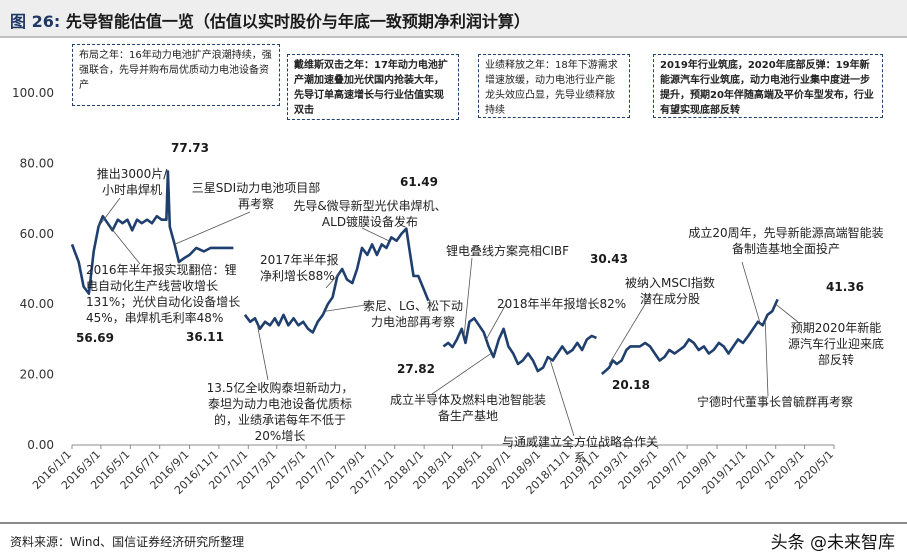 The width and height of the screenshot is (907, 558). What do you see at coordinates (453, 540) in the screenshot?
I see `figure-footer: 资料来源：Wind、国信证券经济研究所整理 头条 @未来智库` at bounding box center [453, 540].